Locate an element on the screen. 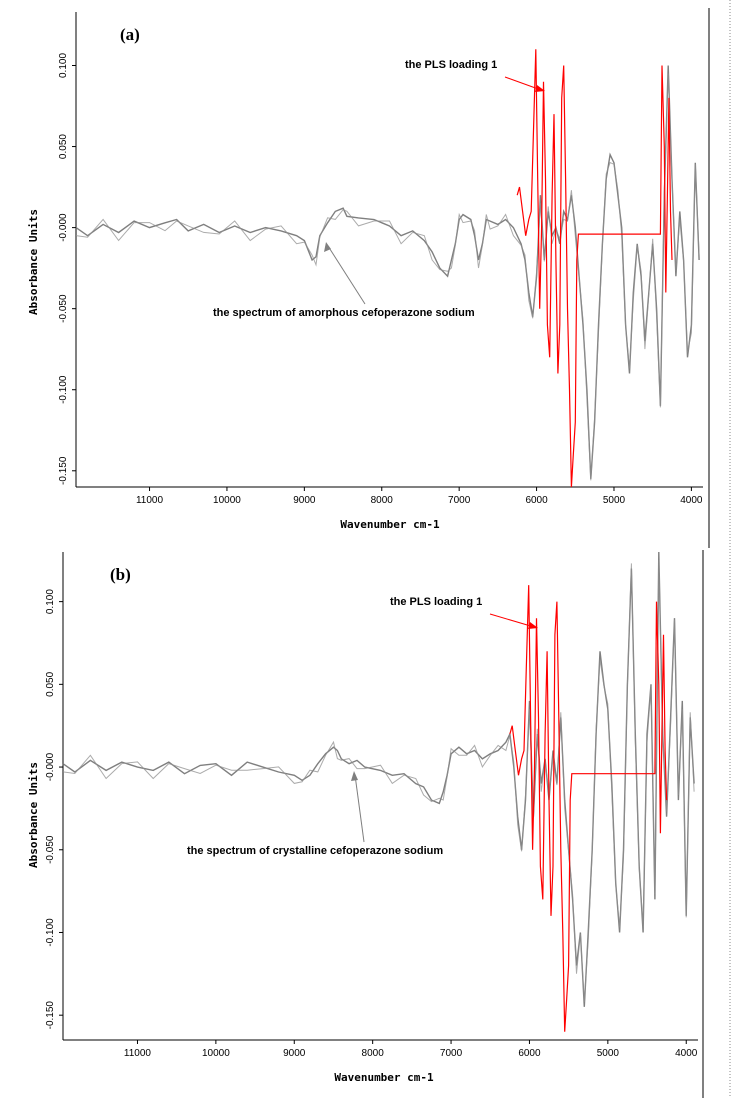 The image size is (732, 1098). panel-label: (a) is located at coordinates (130, 34).